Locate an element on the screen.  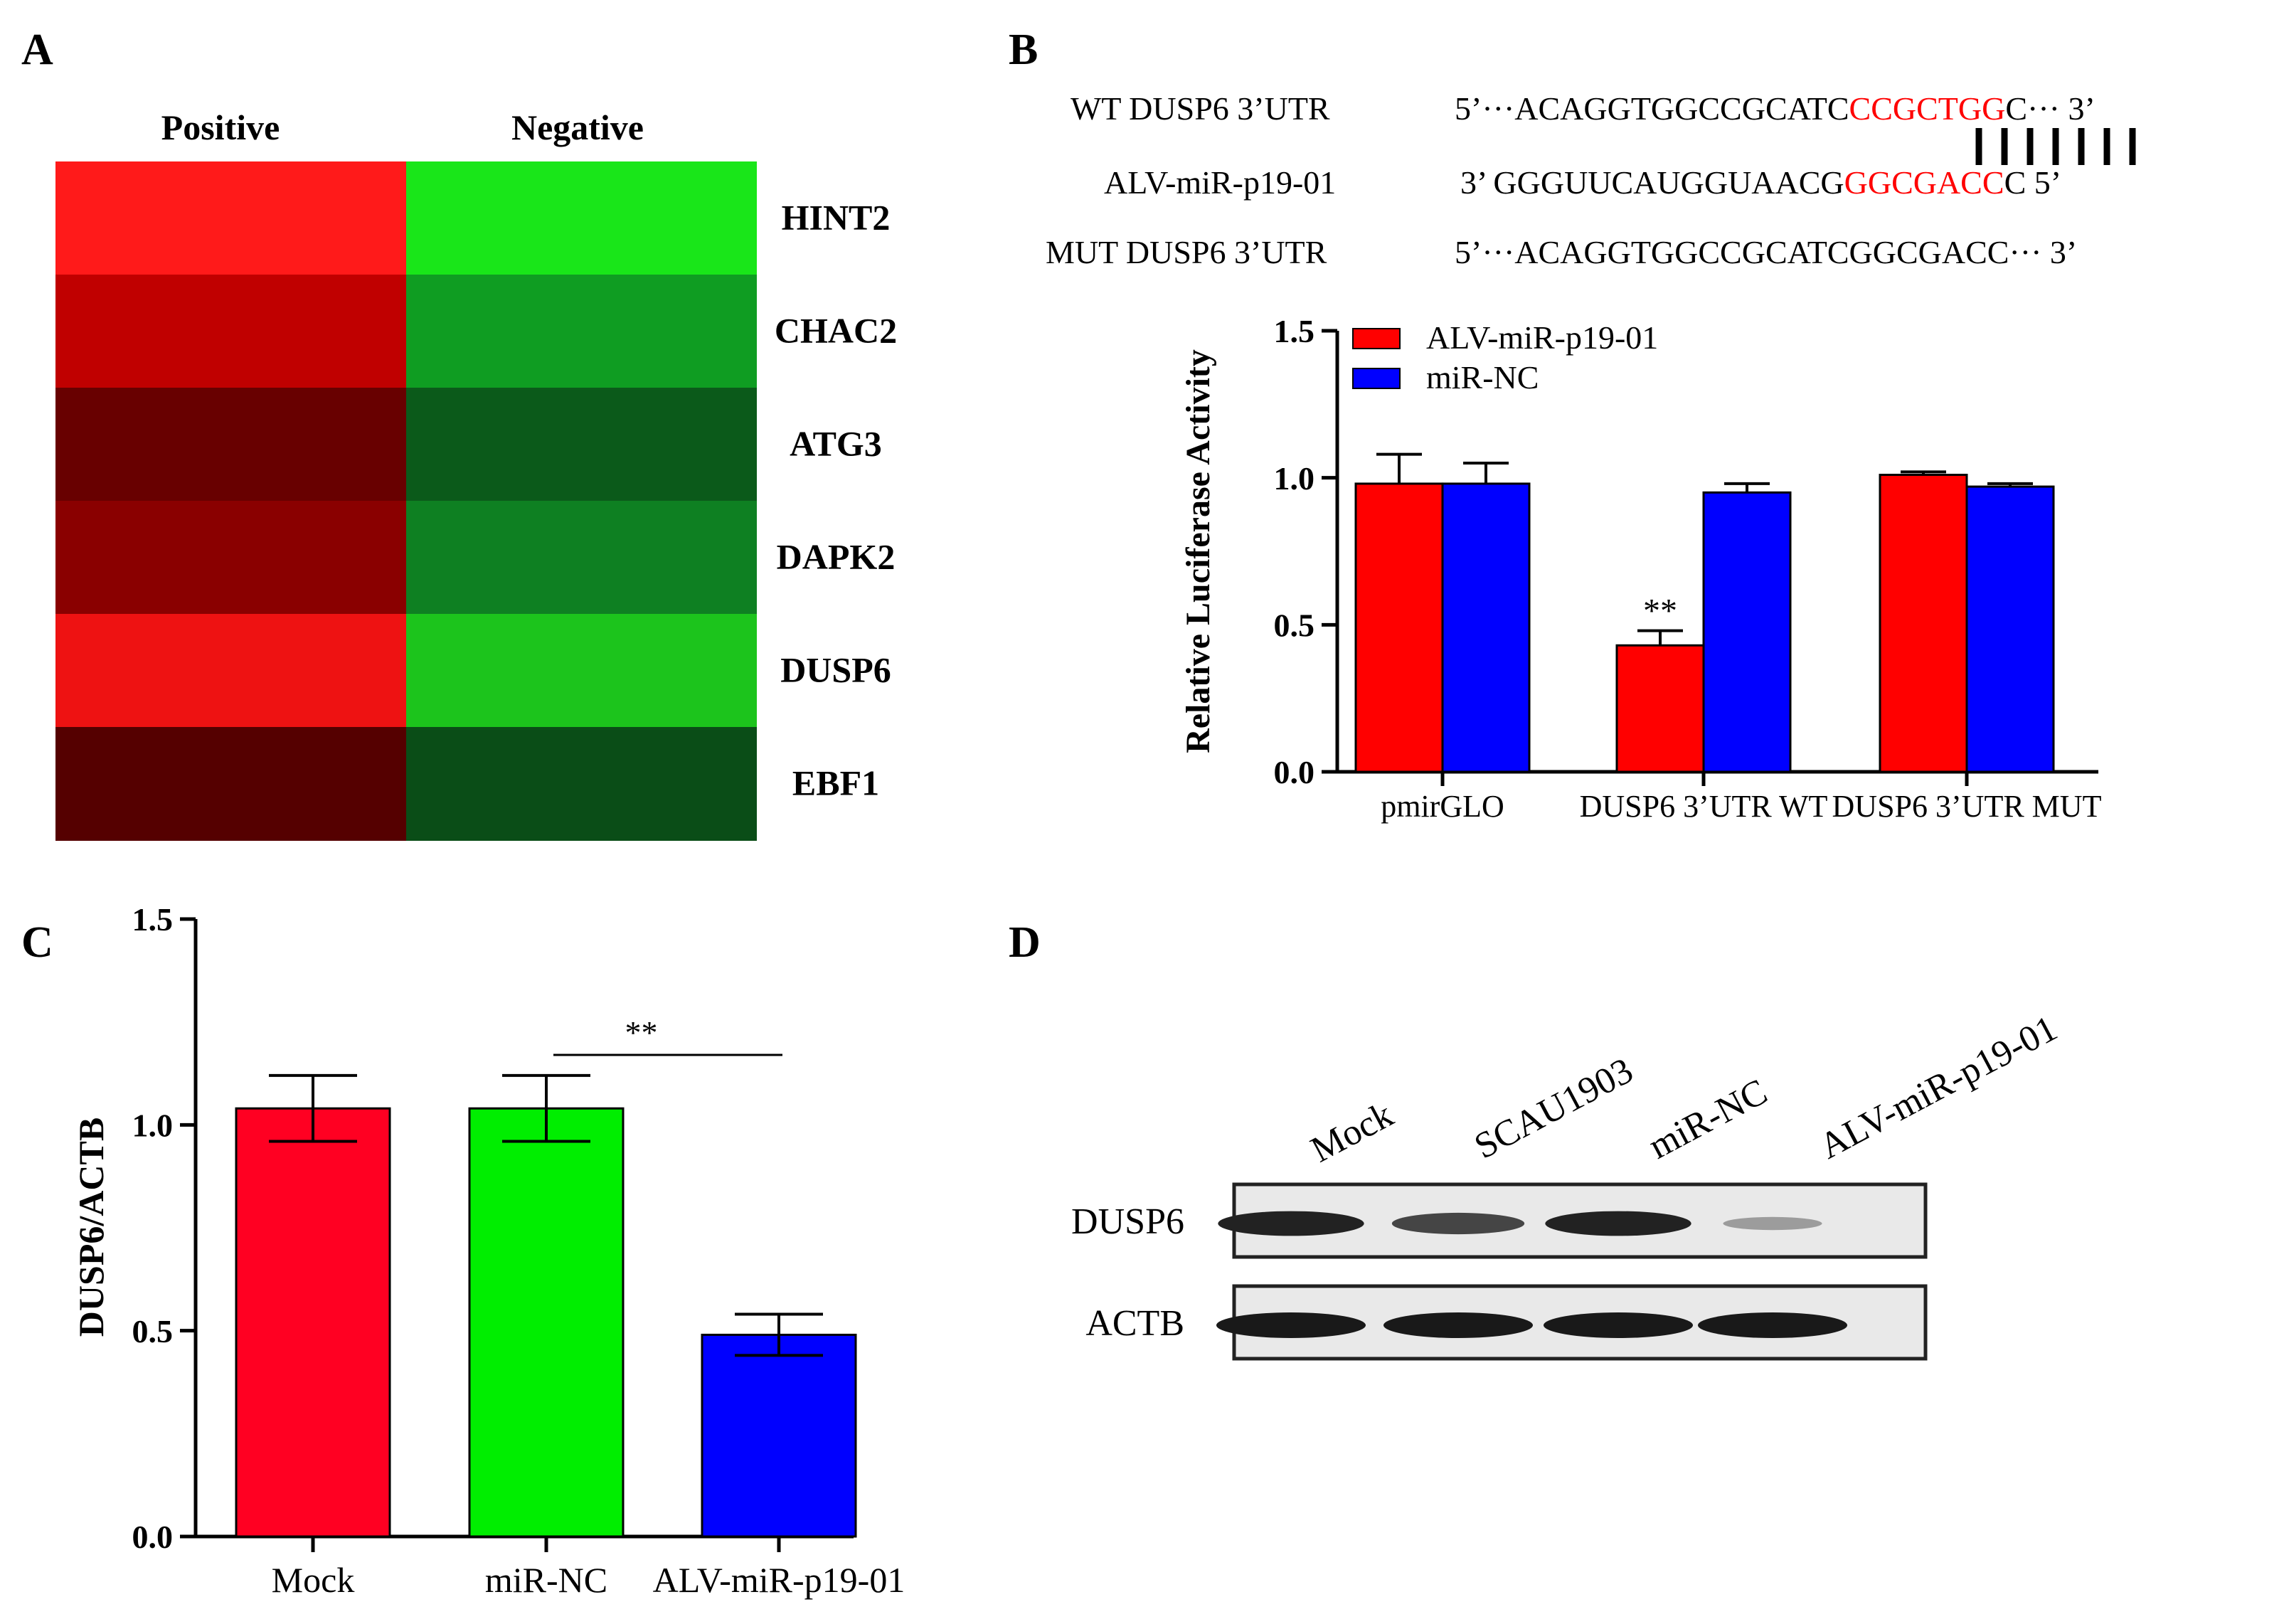
mirna-seed: GGCGACC is located at coordinates (1924, 183).